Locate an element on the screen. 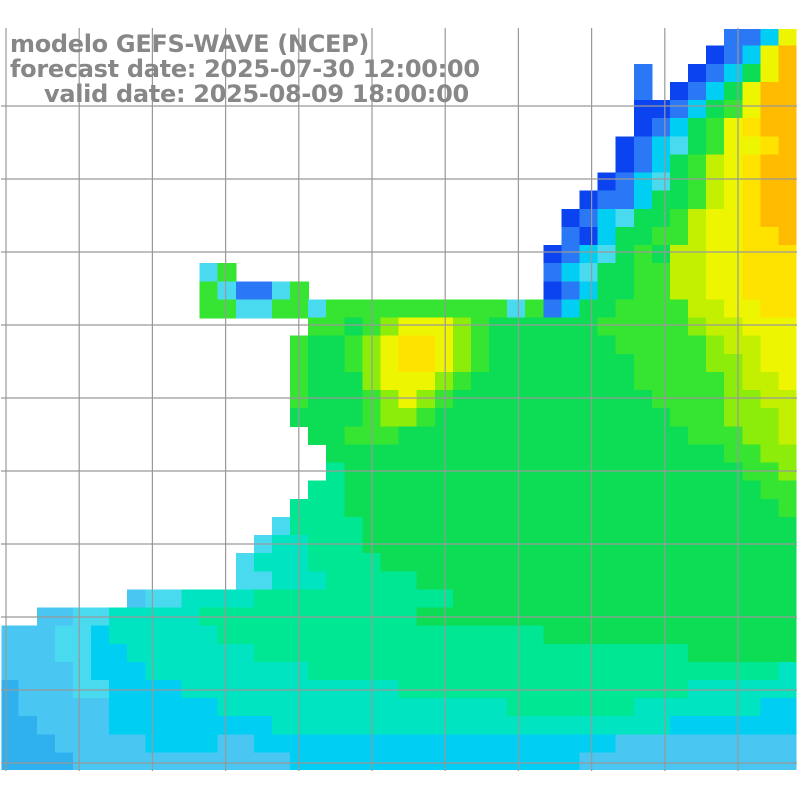 The height and width of the screenshot is (800, 800). forecast-date-label: forecast date: 2025-07-30 12:00:00 is located at coordinates (245, 69).